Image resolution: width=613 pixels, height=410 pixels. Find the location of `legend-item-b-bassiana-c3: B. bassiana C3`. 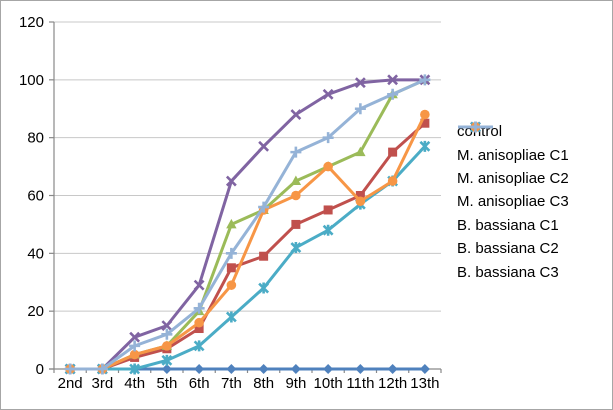

legend-item-b-bassiana-c3: B. bassiana C3 is located at coordinates (513, 202).